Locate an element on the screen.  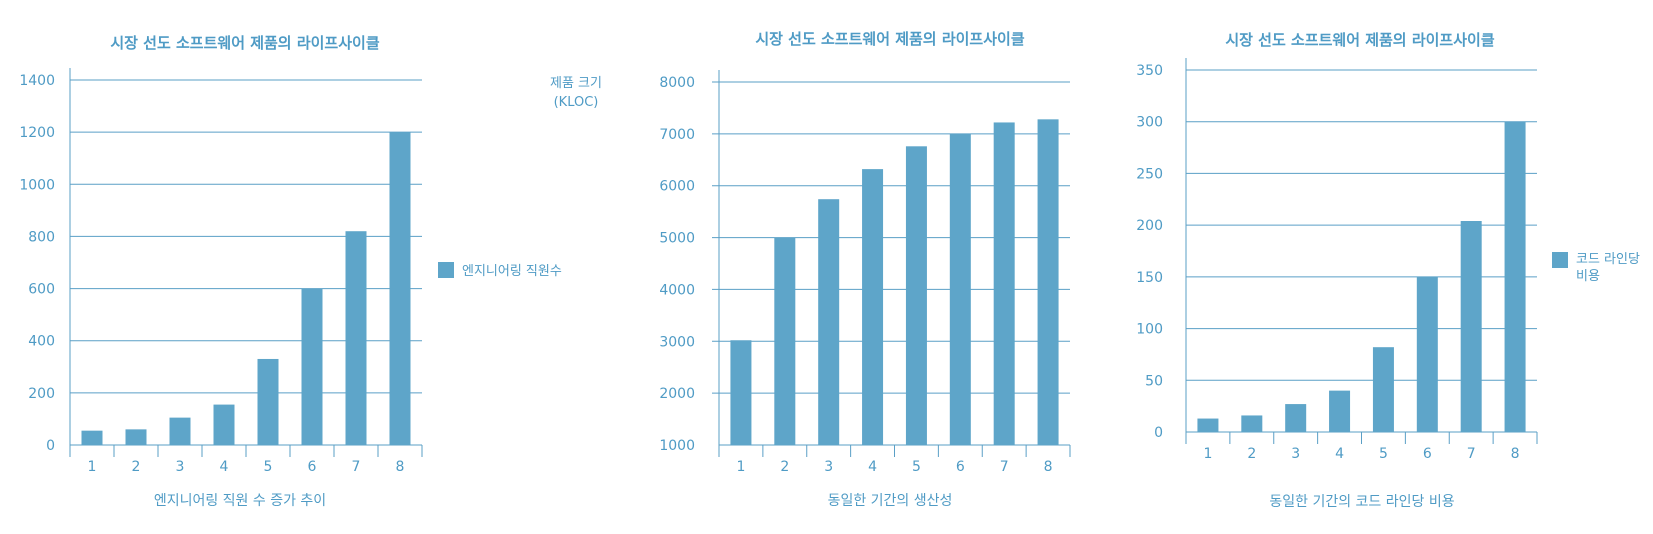
y-tick-label: 100 is located at coordinates (1149, 330).